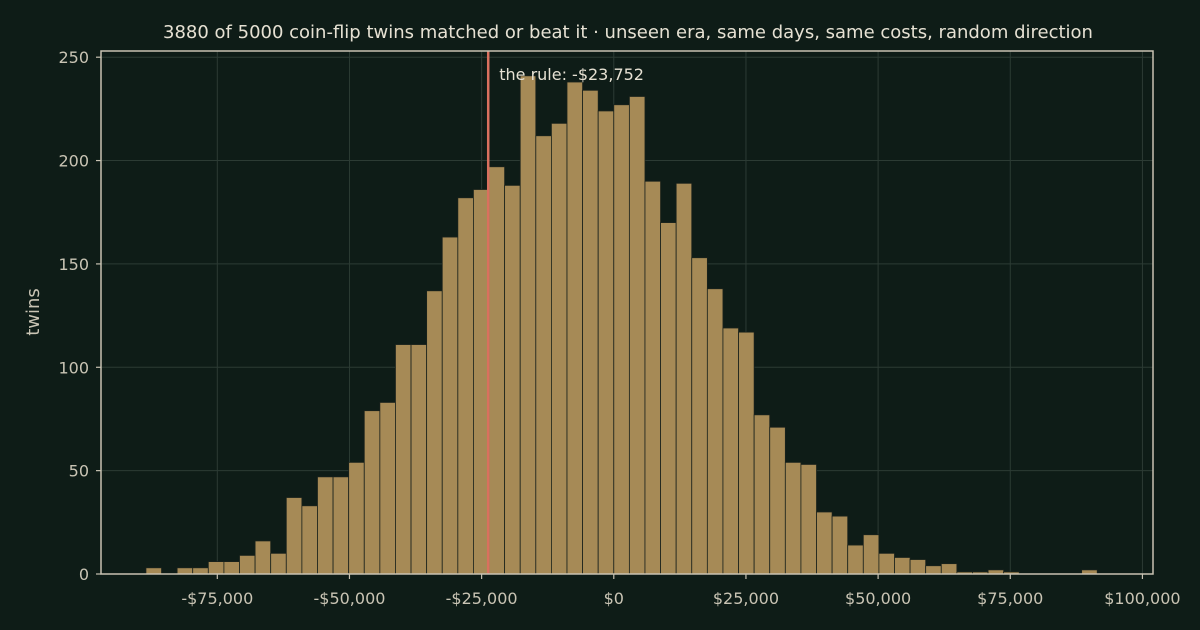 Image resolution: width=1200 pixels, height=630 pixels. What do you see at coordinates (84, 574) in the screenshot?
I see `y-tick-label: 0` at bounding box center [84, 574].